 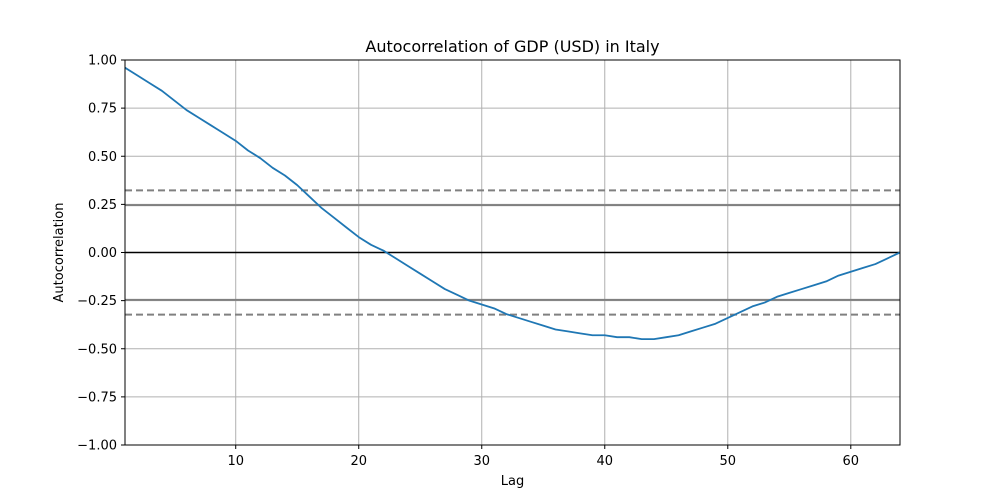 I want to click on y-axis-title: Autocorrelation, so click(x=59, y=253).